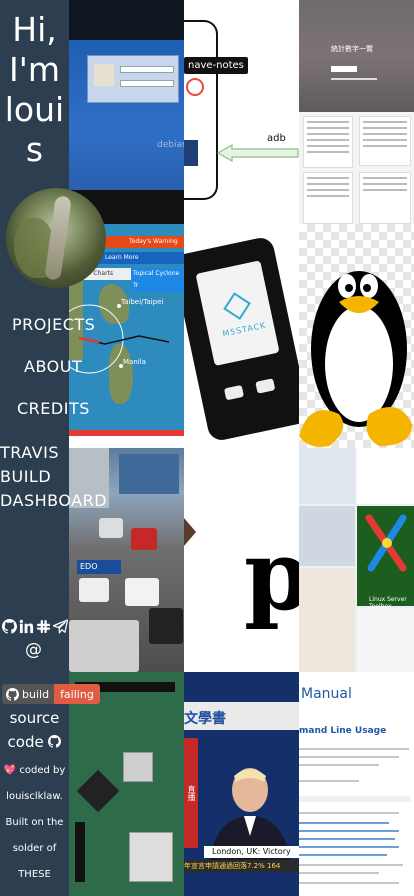 This screenshot has height=896, width=414. I want to click on tv-caption: London, UK: Victory Speech, so click(251, 857).